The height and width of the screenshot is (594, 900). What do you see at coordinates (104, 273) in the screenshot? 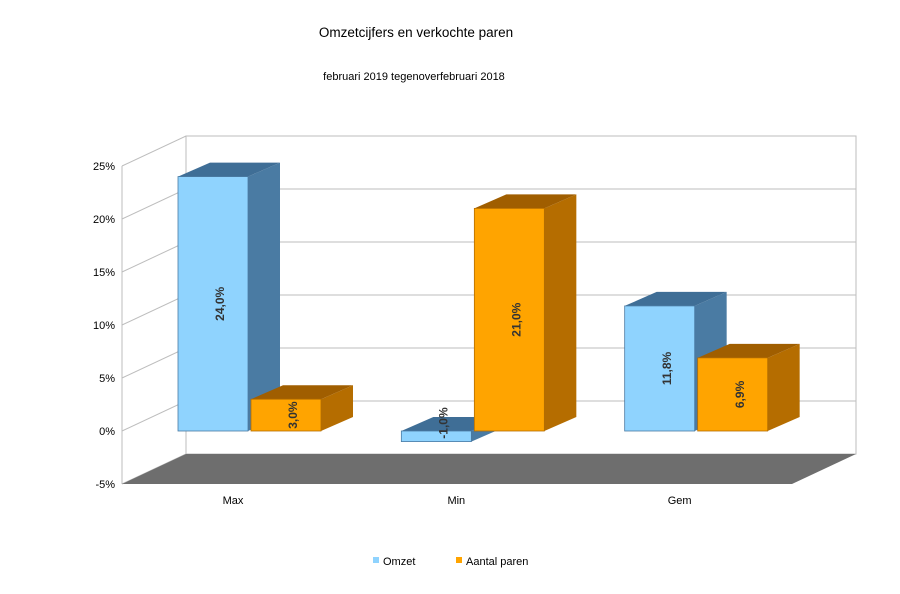
I see `y-tick-label: 15%` at bounding box center [104, 273].